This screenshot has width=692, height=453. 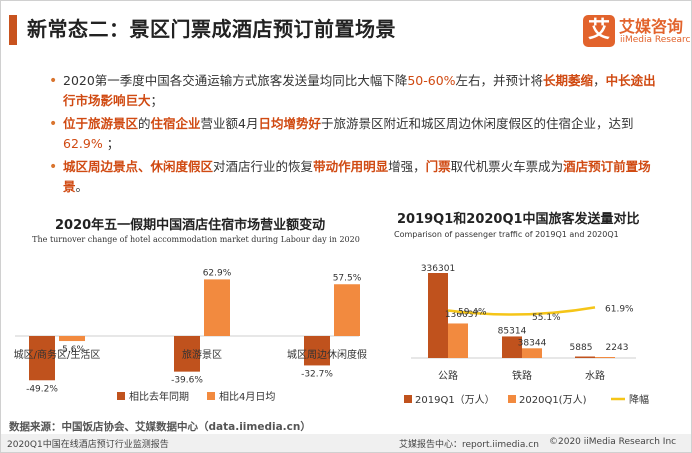 I want to click on bullet-text: 于旅游景区附近和城区周边休闲度假区的住宿企业，达到, so click(x=477, y=123).